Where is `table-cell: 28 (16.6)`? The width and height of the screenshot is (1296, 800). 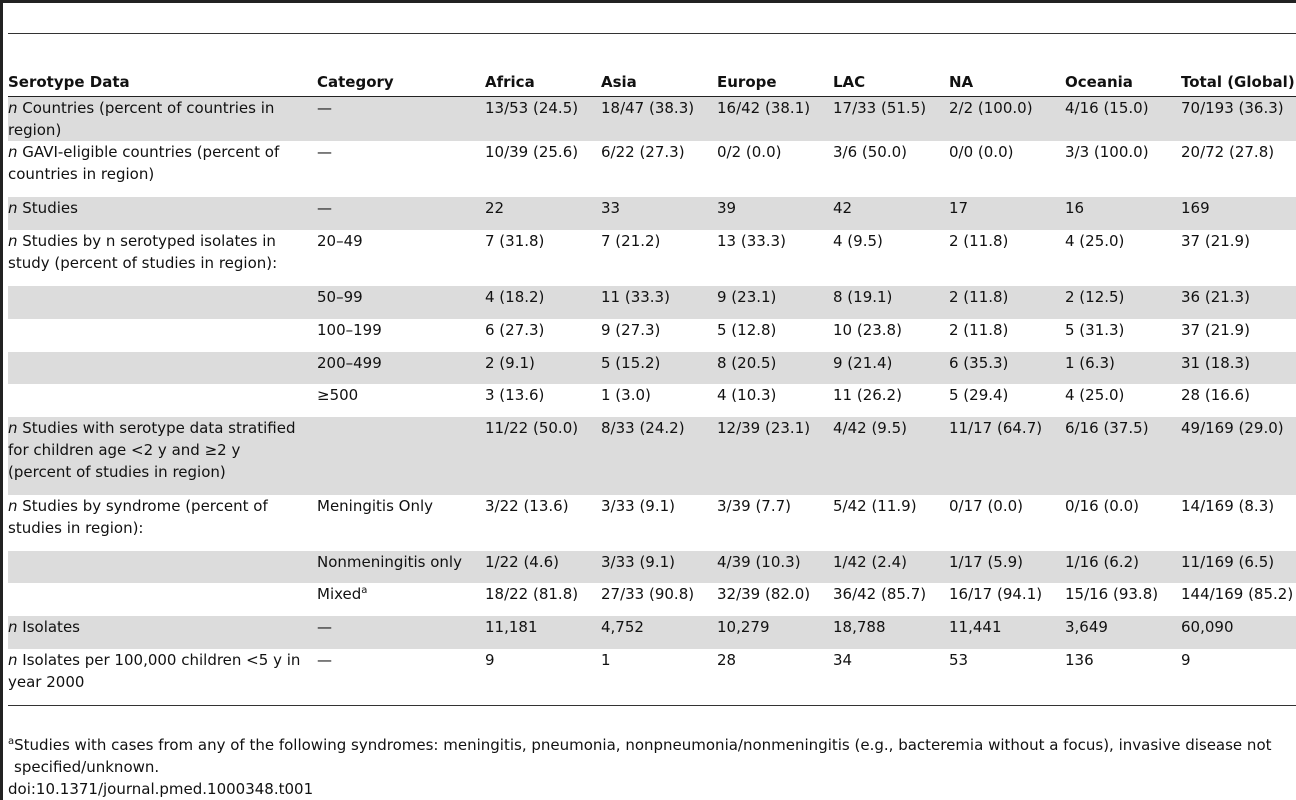 table-cell: 28 (16.6) is located at coordinates (1215, 395).